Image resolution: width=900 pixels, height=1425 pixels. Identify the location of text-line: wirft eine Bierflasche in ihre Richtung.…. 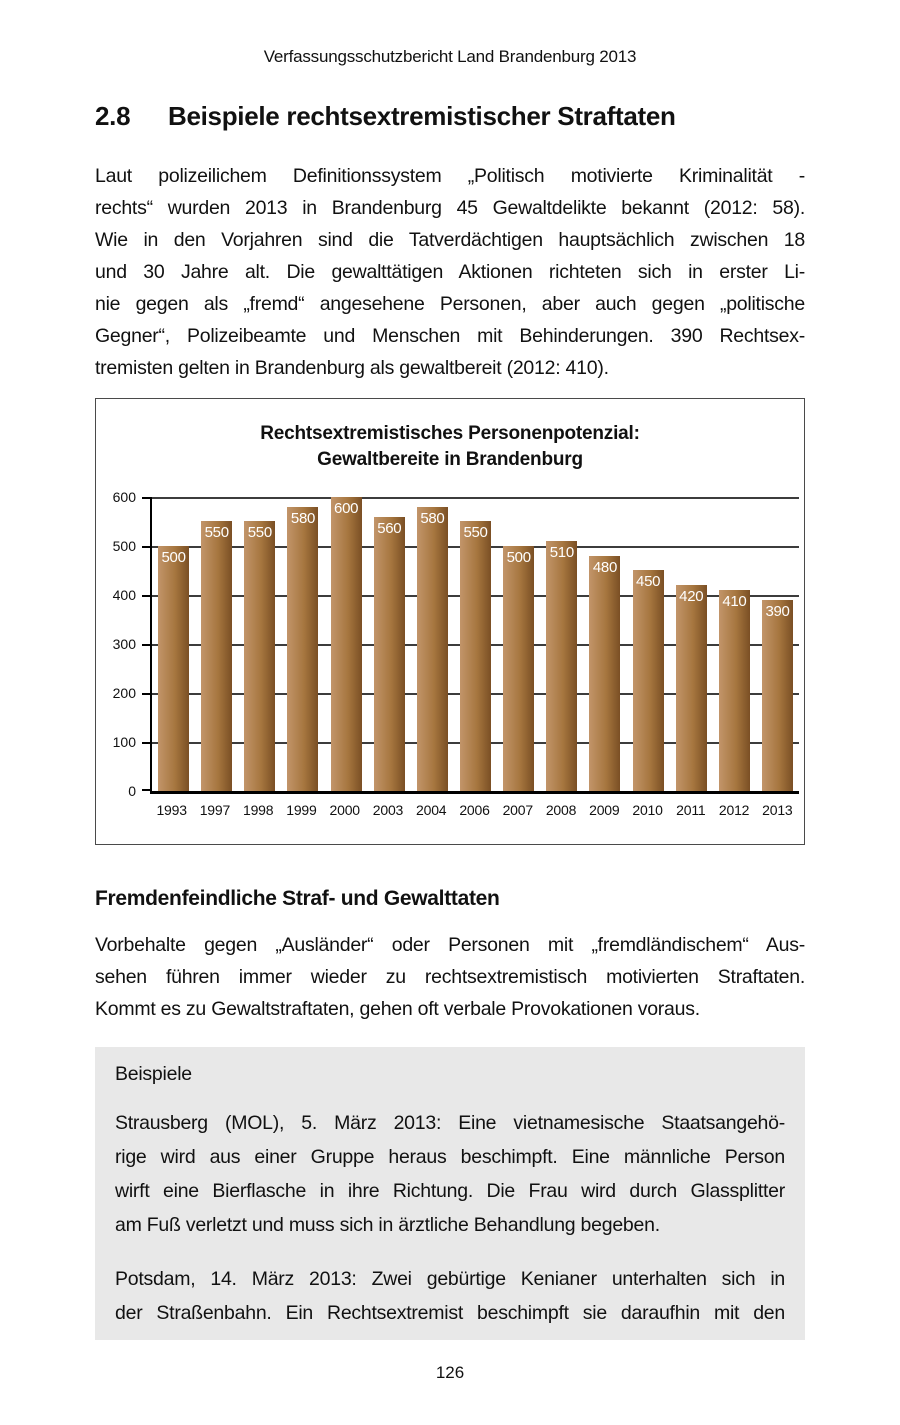
(450, 1191).